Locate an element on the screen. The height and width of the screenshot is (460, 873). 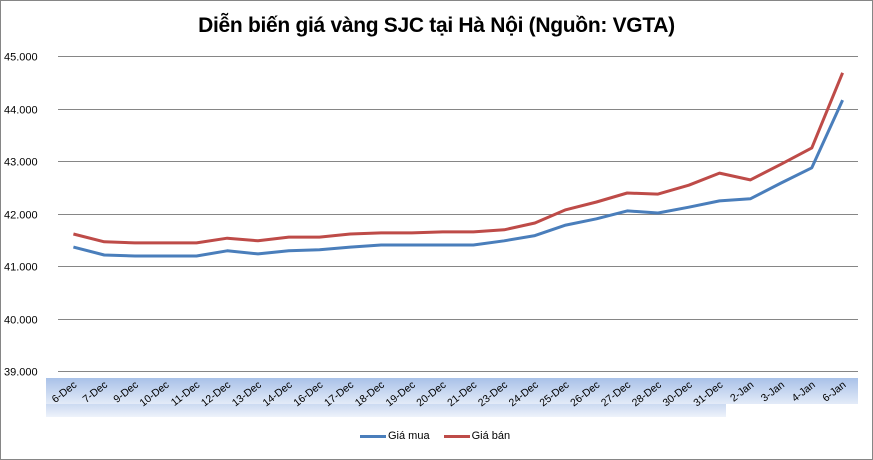
x-axis-band is located at coordinates (452, 397).